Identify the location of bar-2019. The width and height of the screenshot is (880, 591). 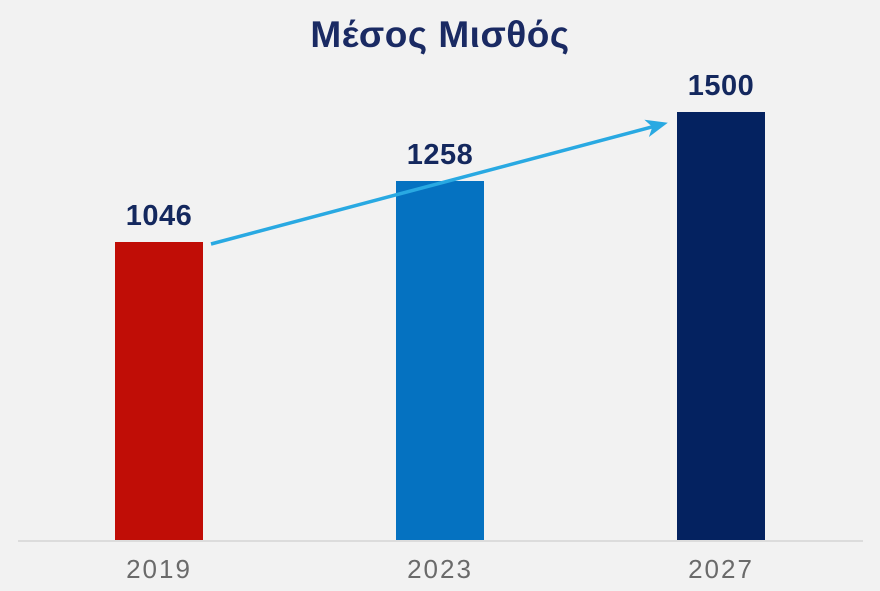
(159, 391).